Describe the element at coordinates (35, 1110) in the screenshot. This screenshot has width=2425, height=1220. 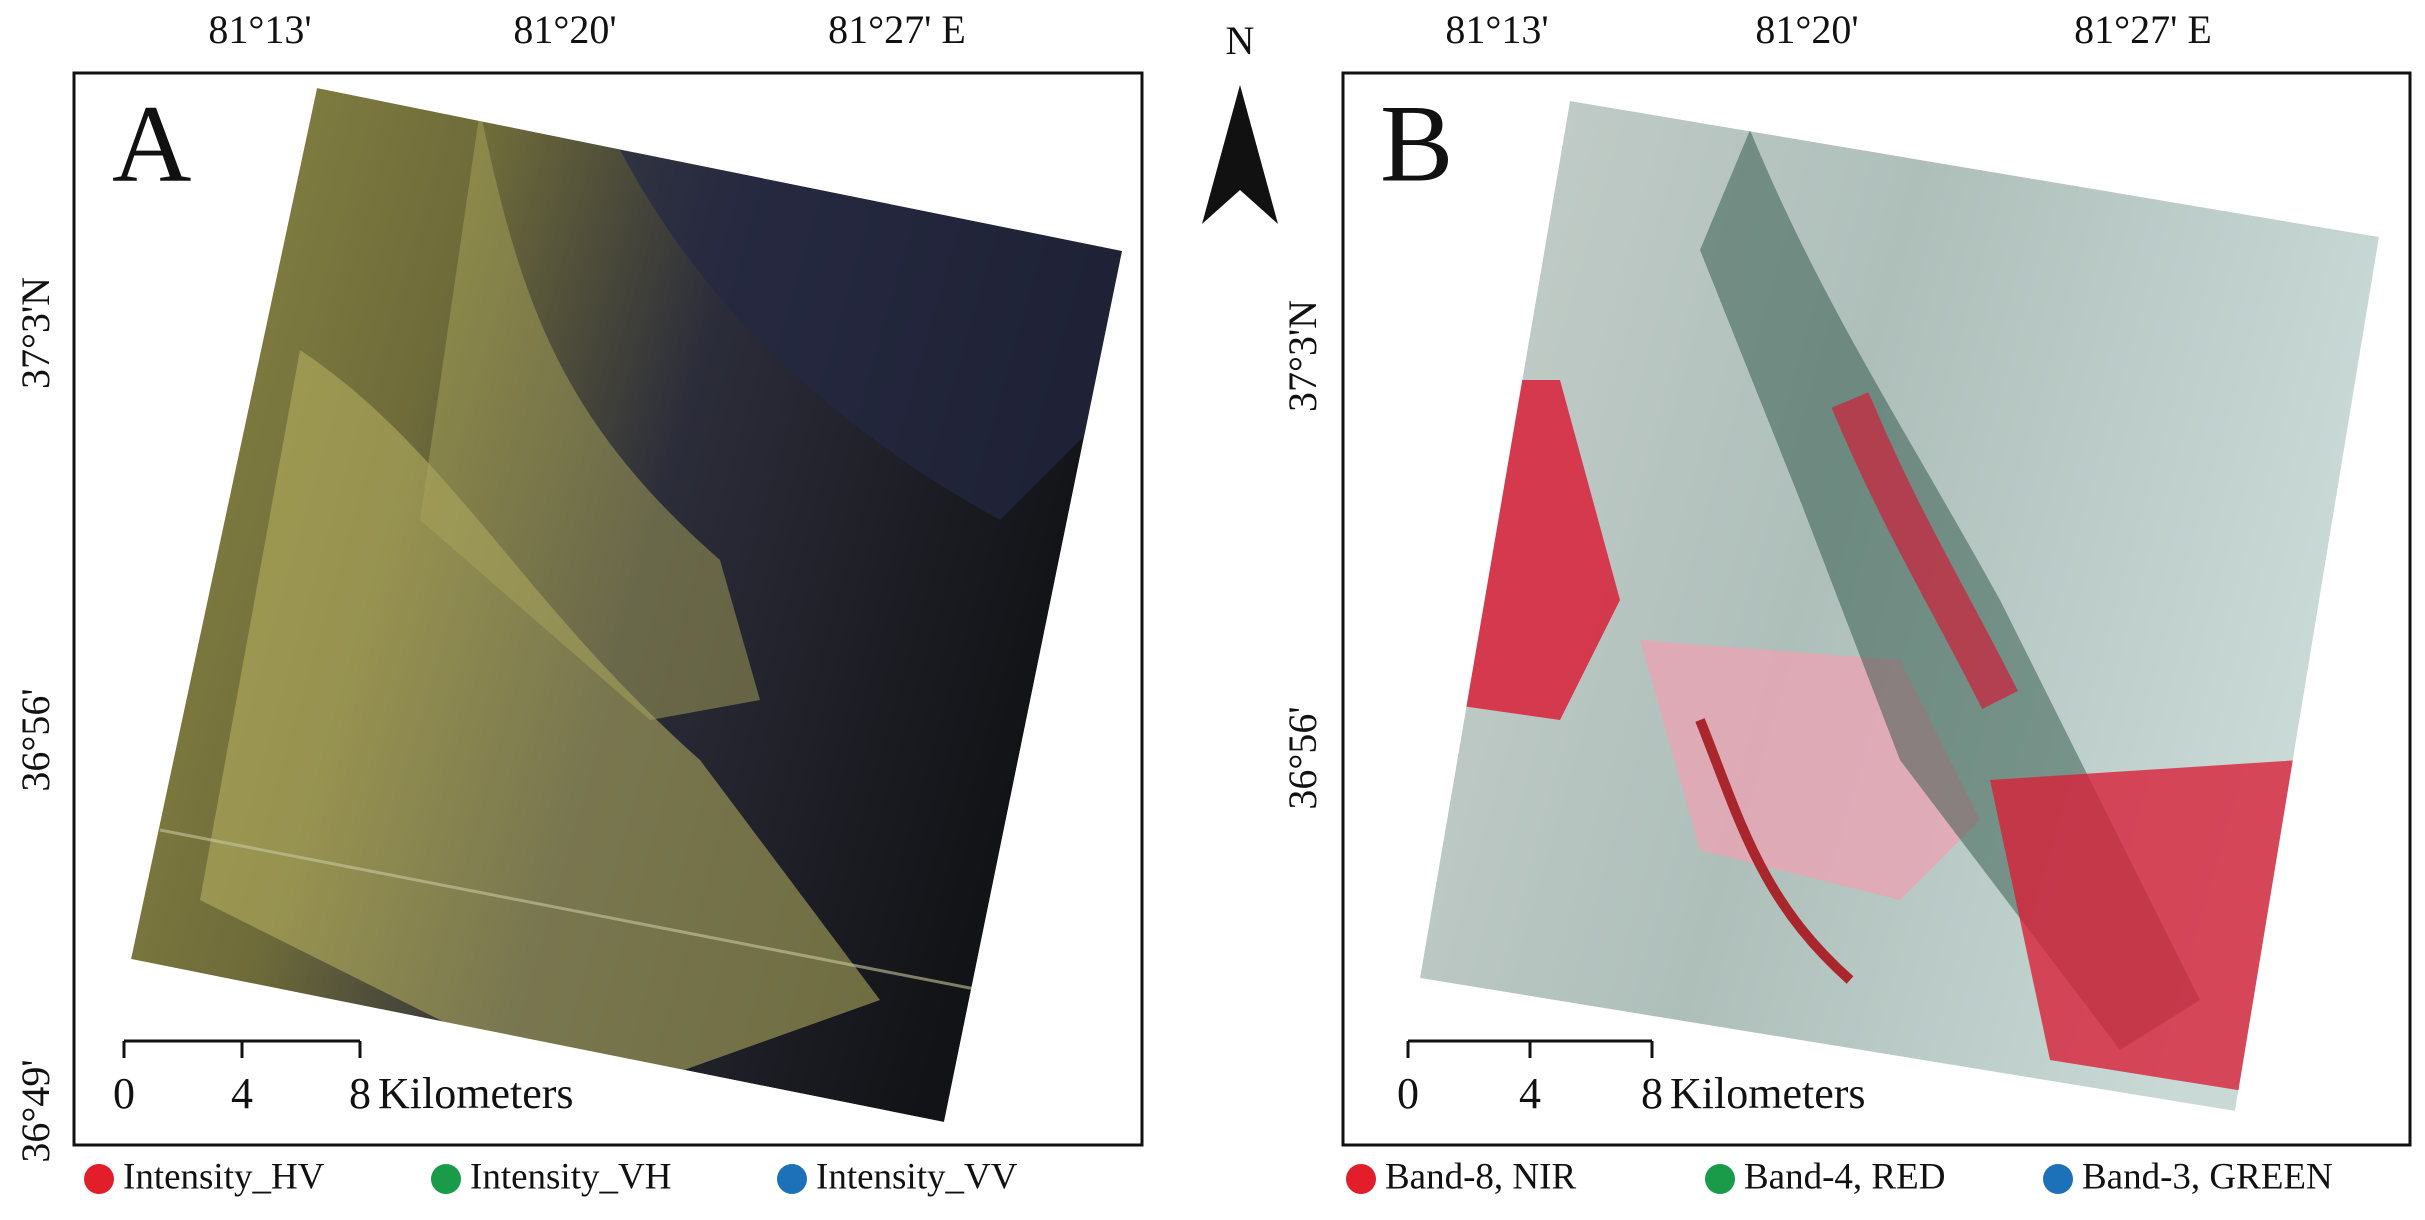
I see `lat-label: 36°49'` at that location.